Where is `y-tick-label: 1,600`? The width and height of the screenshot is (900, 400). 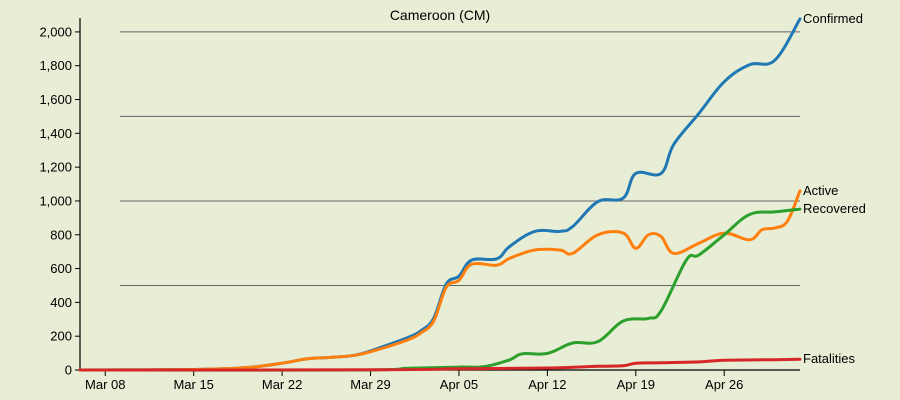
y-tick-label: 1,600 is located at coordinates (55, 99).